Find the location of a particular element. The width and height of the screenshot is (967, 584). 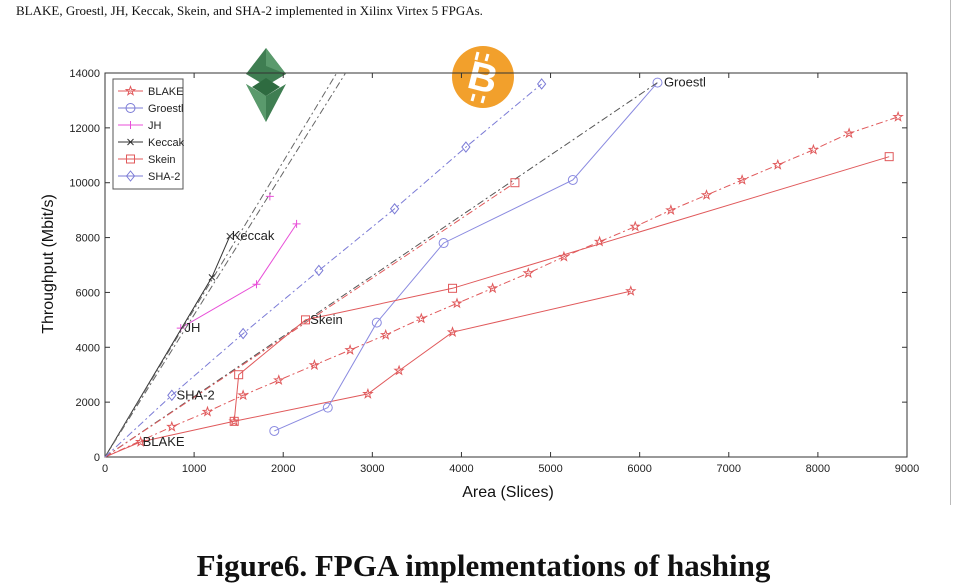

point-annotation: Groestl is located at coordinates (685, 82).